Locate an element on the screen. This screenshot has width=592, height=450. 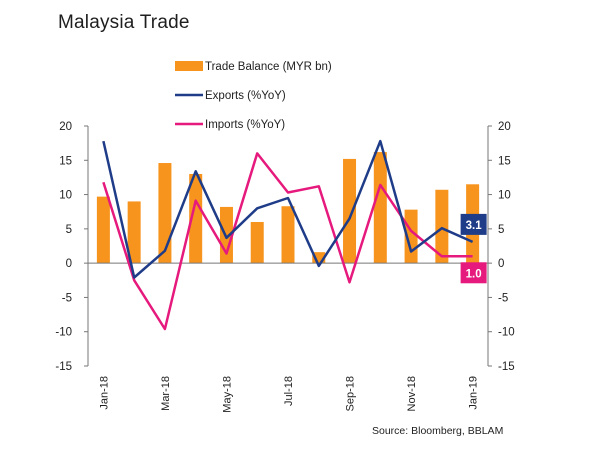
y-tick-label-left: 15 is located at coordinates (65, 161).